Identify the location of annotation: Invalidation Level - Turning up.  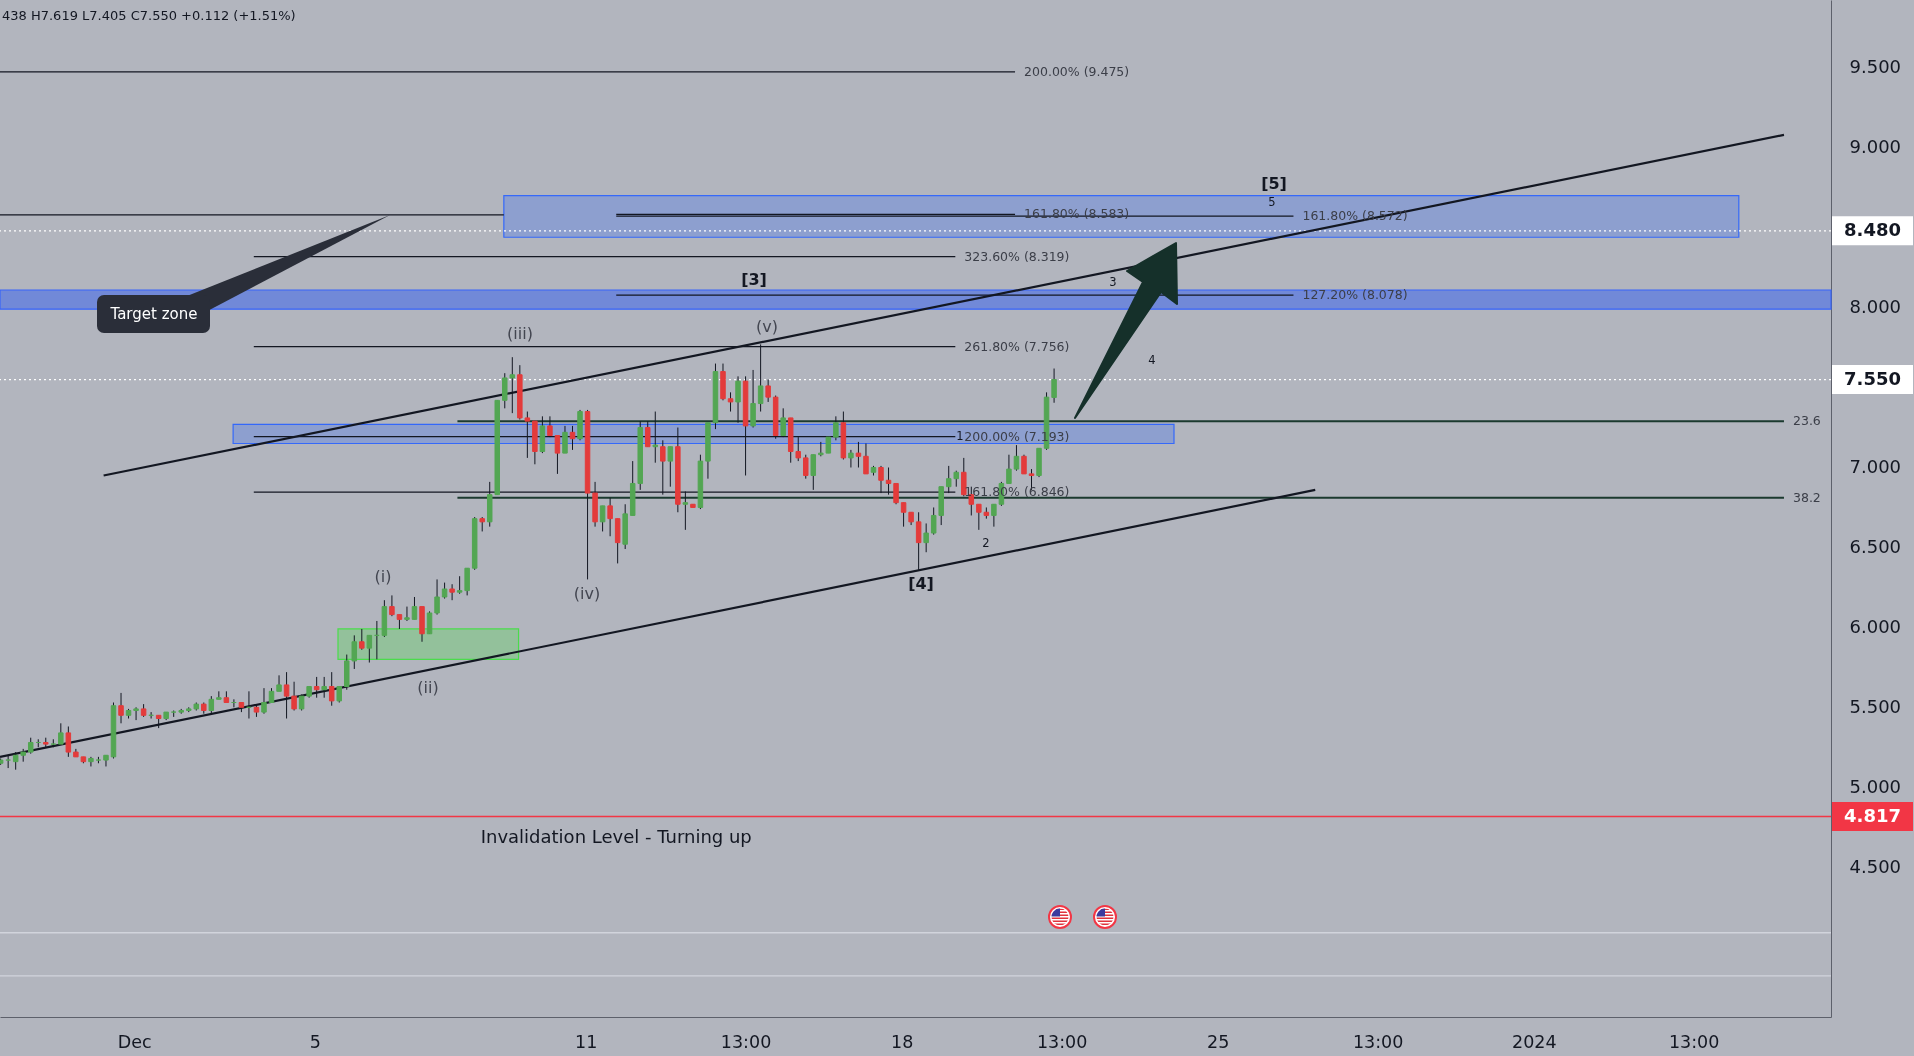
(616, 836).